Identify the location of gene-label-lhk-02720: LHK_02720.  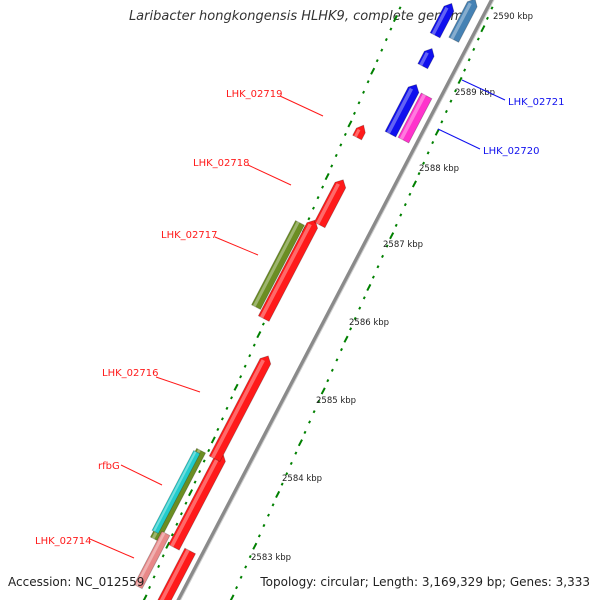
(511, 151).